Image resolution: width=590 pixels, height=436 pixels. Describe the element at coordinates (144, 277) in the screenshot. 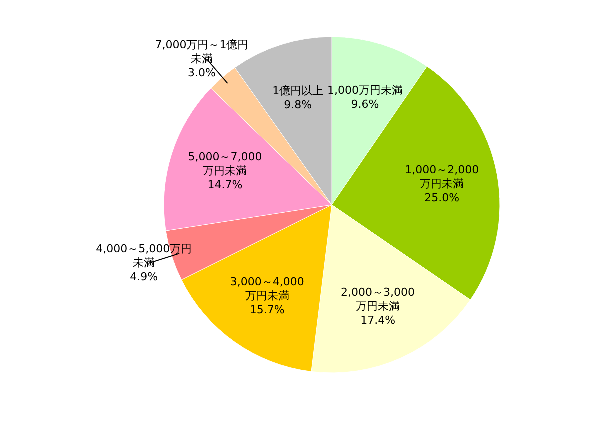

I see `data-label: 4.9%` at that location.